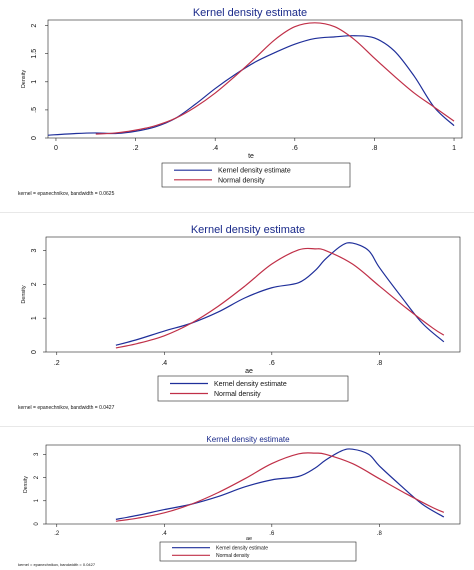  I want to click on x-axis-label: te, so click(251, 156).